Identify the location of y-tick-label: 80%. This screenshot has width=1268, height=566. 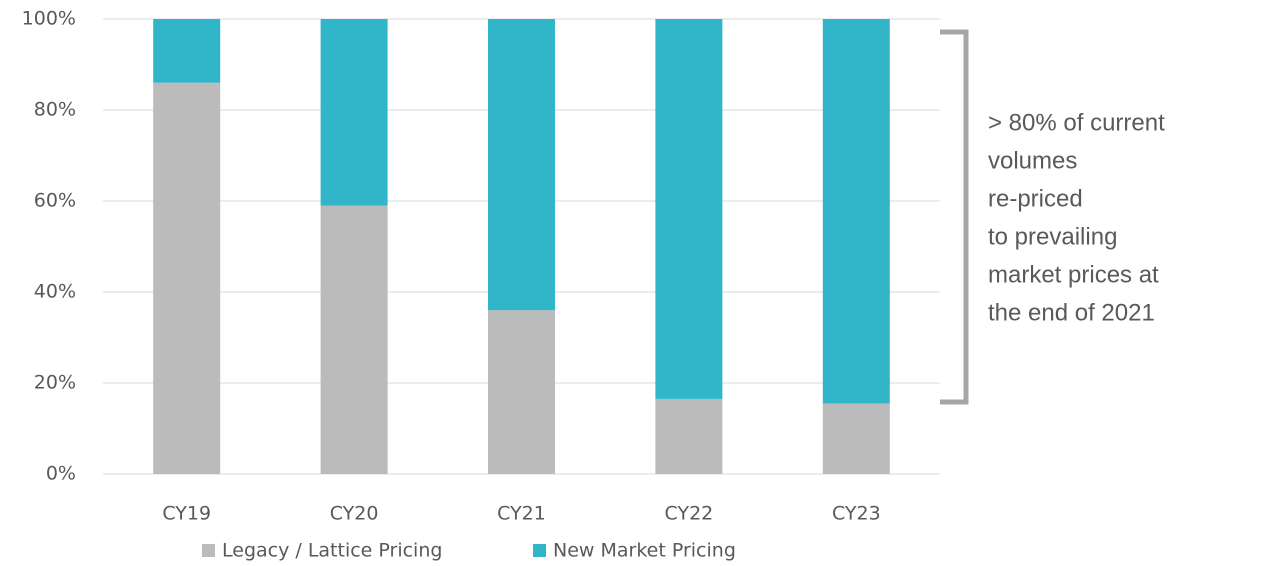
(55, 110).